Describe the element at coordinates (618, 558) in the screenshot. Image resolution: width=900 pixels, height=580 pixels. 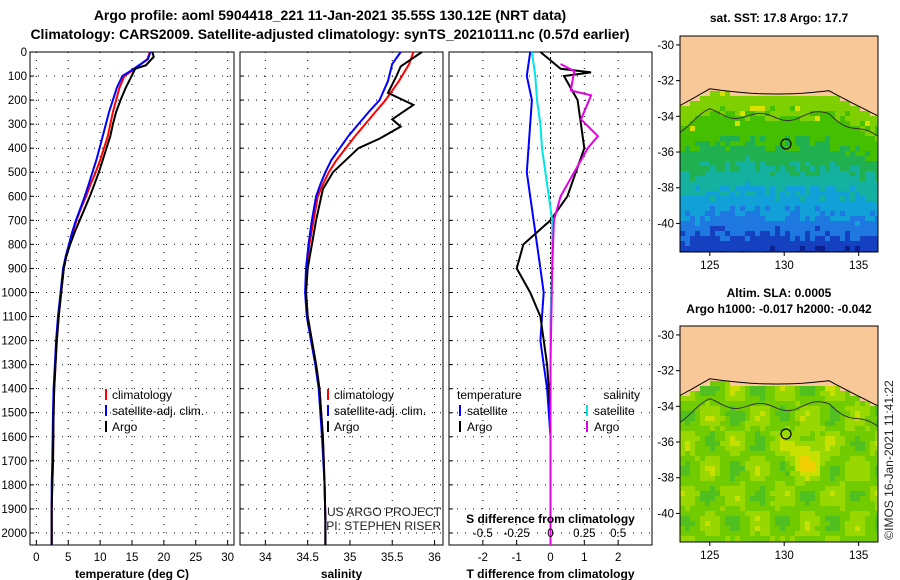
I see `x-tick-label: 2` at that location.